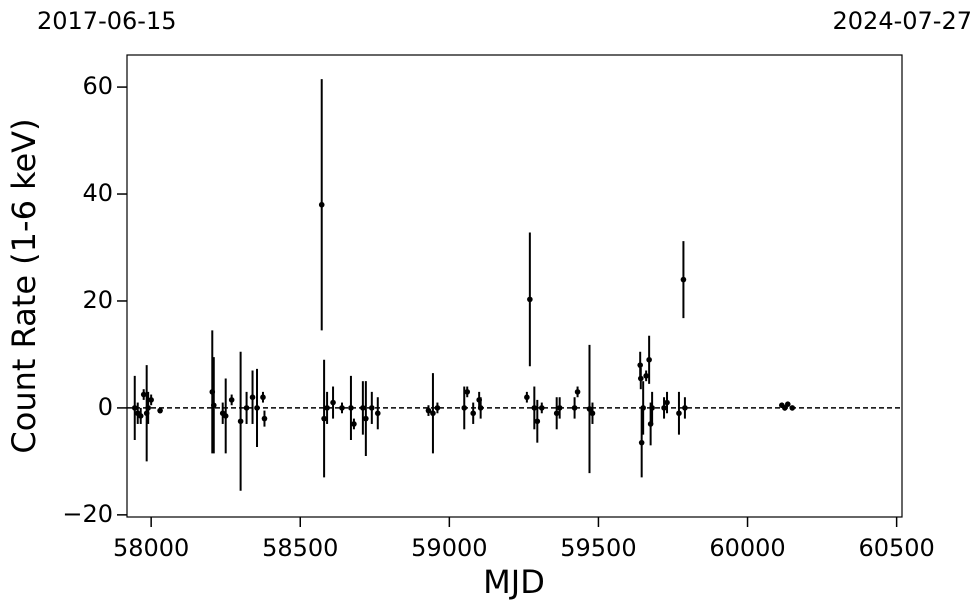 The image size is (980, 613). I want to click on y-tick-label: −20, so click(87, 514).